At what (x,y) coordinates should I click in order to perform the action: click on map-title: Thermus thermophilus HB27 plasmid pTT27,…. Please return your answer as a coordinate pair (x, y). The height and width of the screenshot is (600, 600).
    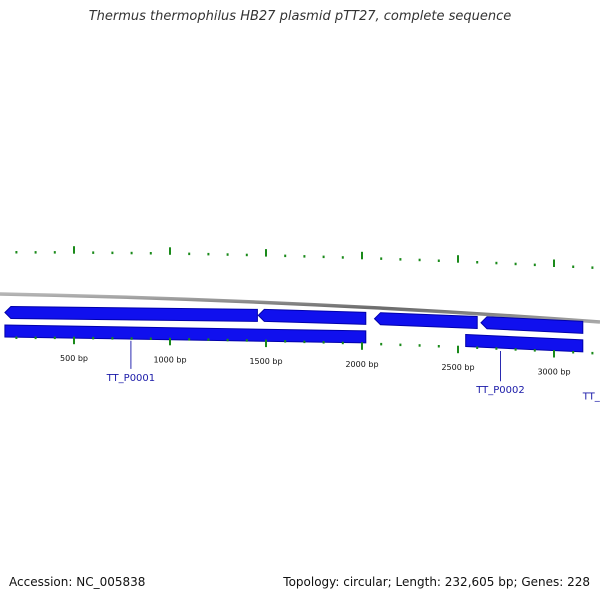
    Looking at the image, I should click on (300, 16).